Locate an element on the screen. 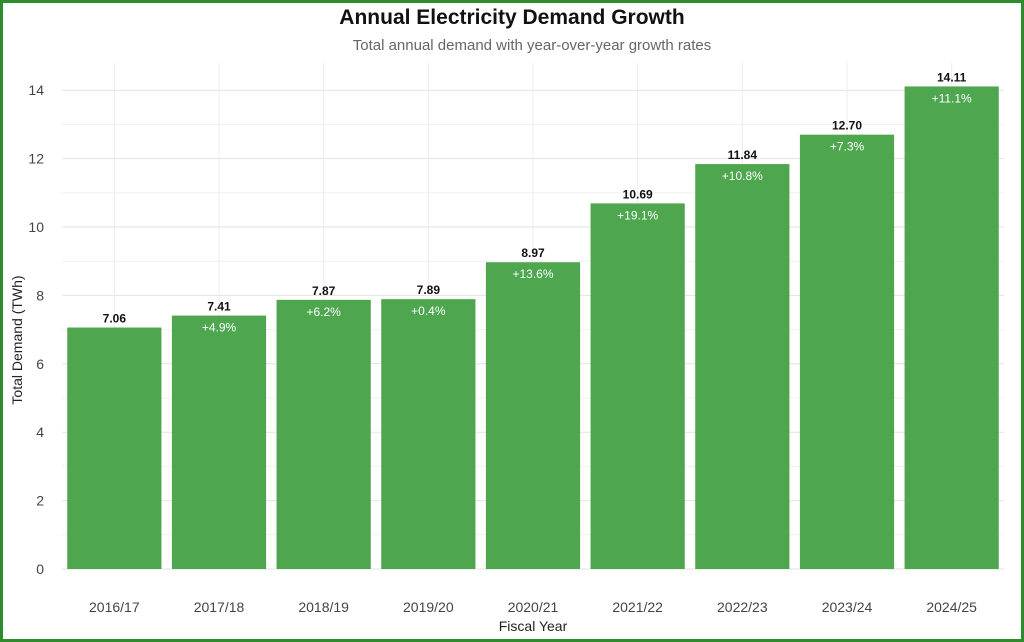 The height and width of the screenshot is (642, 1024). x-tick-label: 2024/25 is located at coordinates (951, 607).